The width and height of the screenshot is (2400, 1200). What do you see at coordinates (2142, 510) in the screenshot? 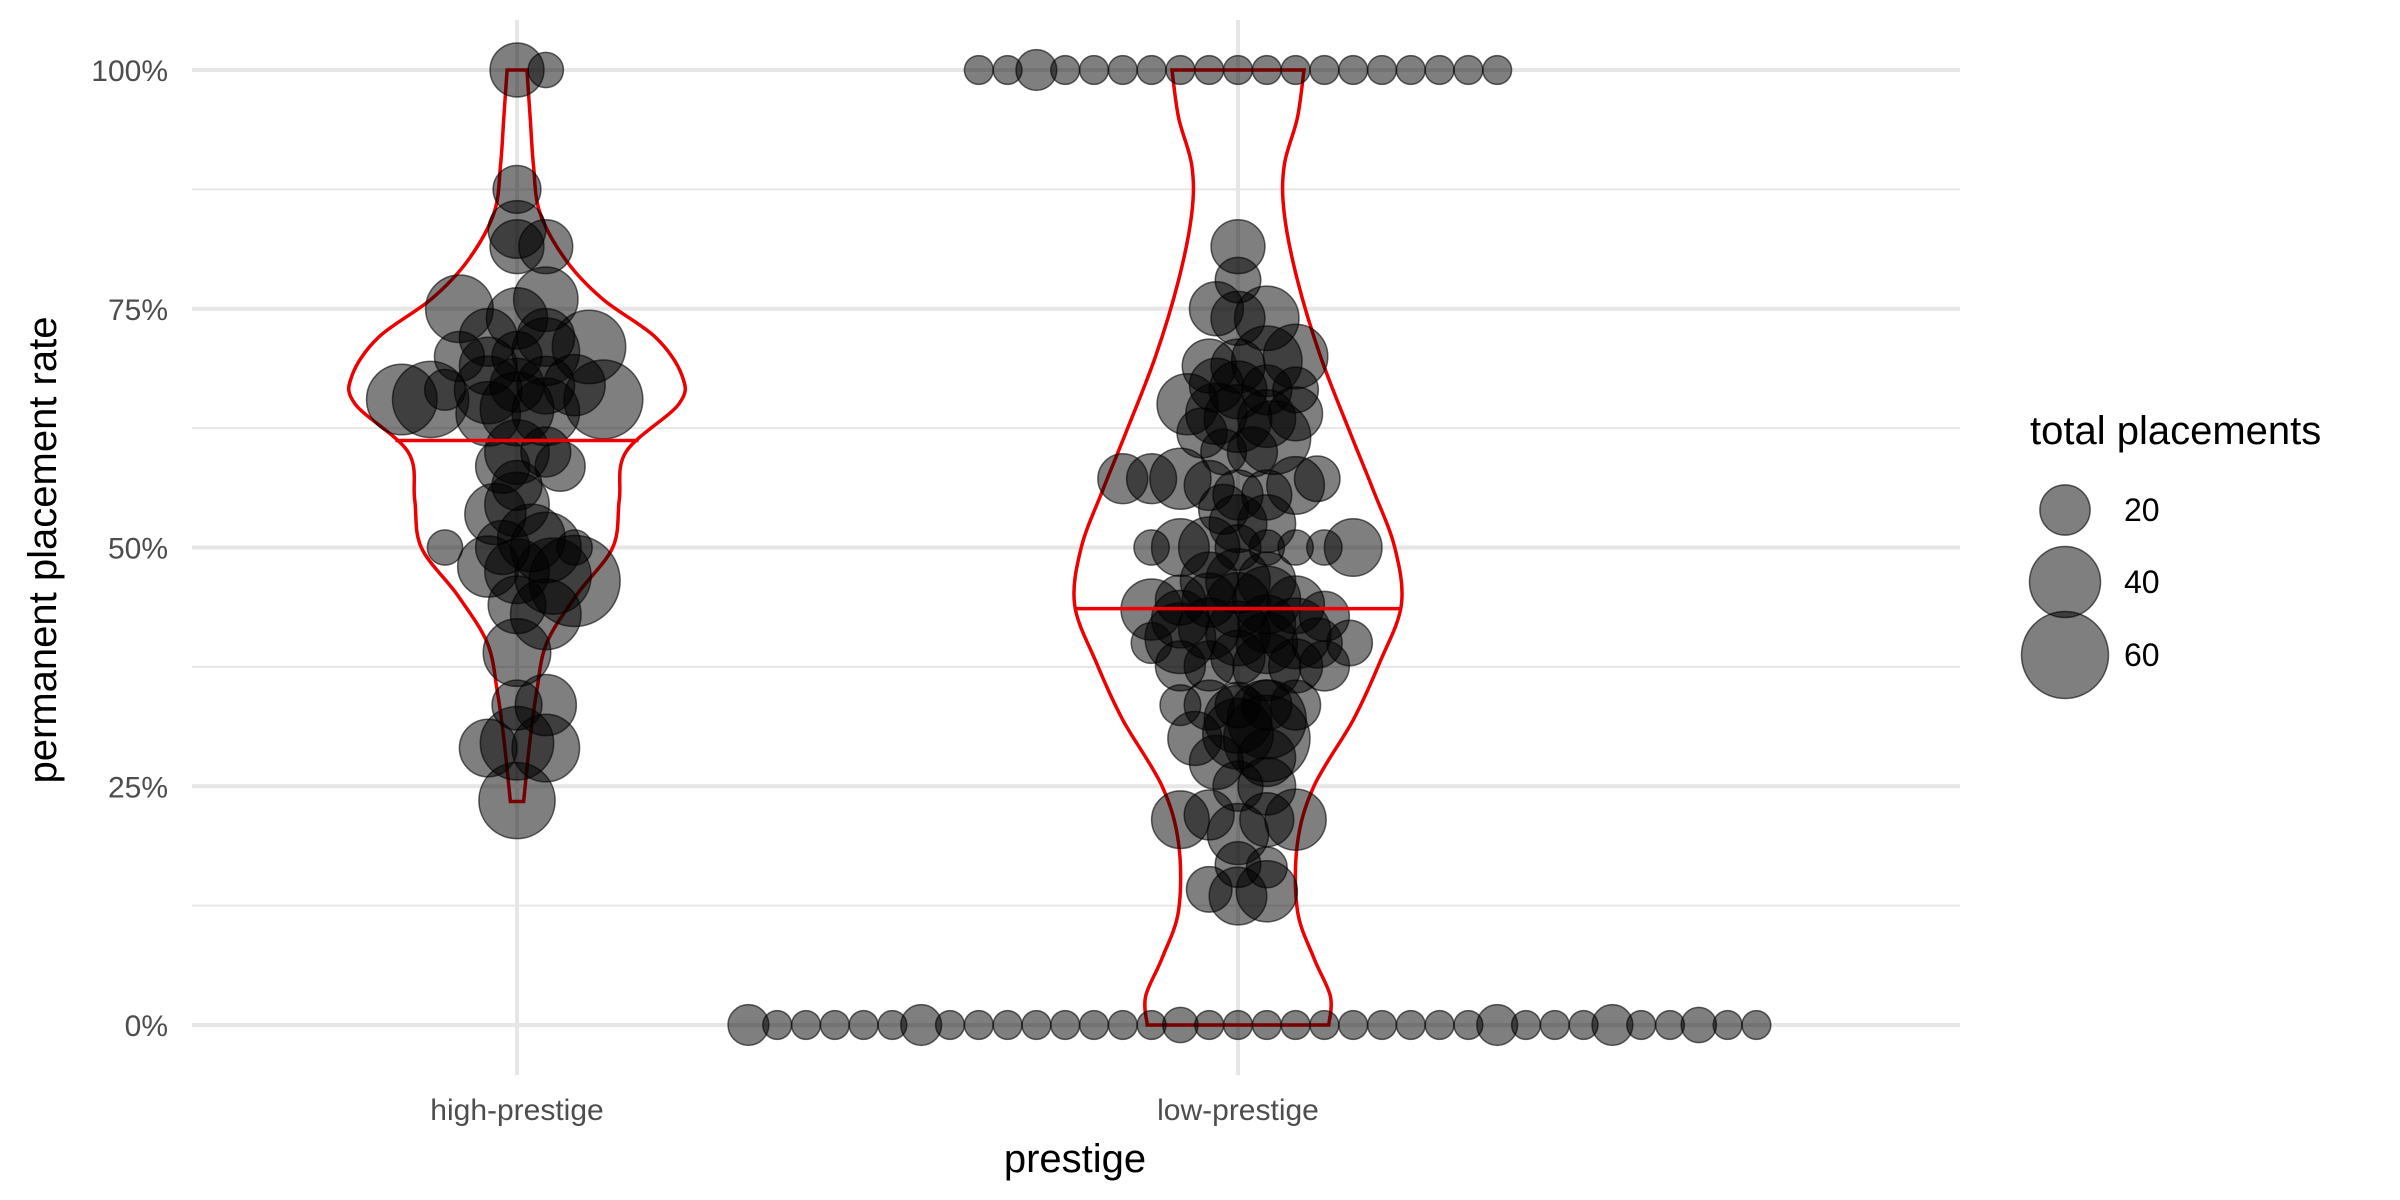
I see `legend-label: 20` at bounding box center [2142, 510].